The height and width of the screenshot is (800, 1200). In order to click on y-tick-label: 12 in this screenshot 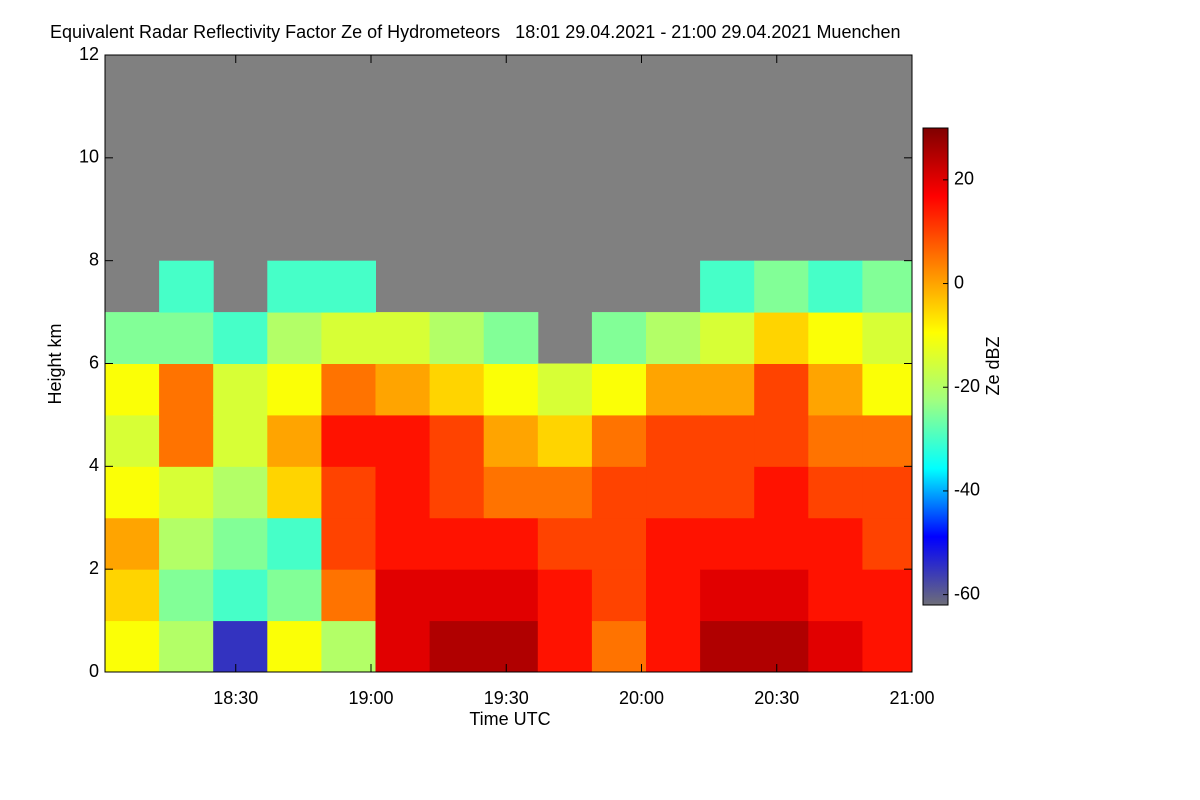, I will do `click(89, 54)`.